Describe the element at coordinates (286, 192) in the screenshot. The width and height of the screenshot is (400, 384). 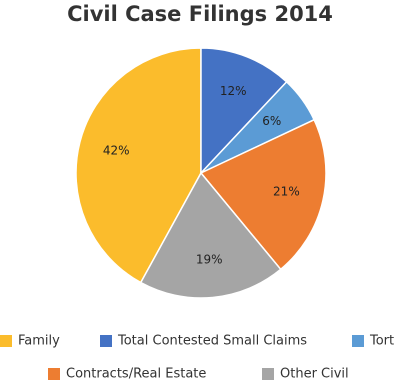
I see `data-label: 21%` at that location.